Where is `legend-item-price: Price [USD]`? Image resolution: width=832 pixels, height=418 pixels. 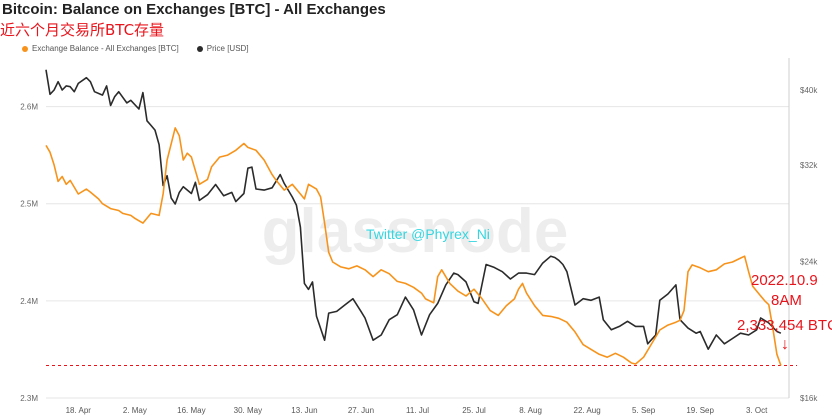 legend-item-price: Price [USD] is located at coordinates (222, 48).